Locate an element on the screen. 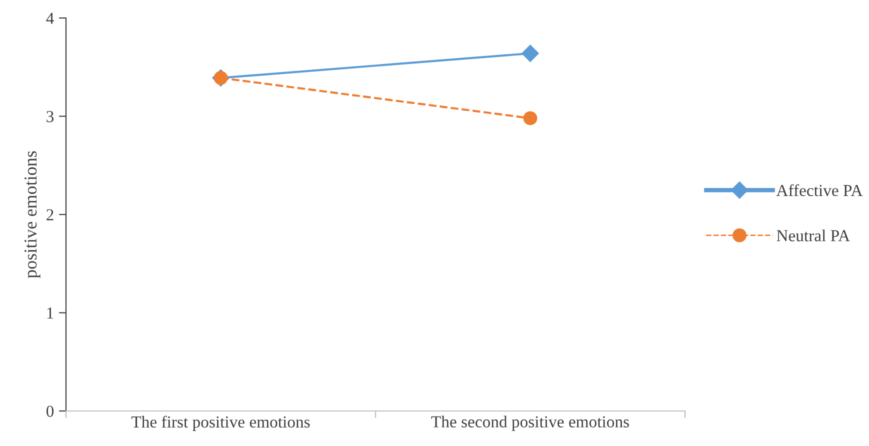  y-tick-label: 1 is located at coordinates (50, 313).